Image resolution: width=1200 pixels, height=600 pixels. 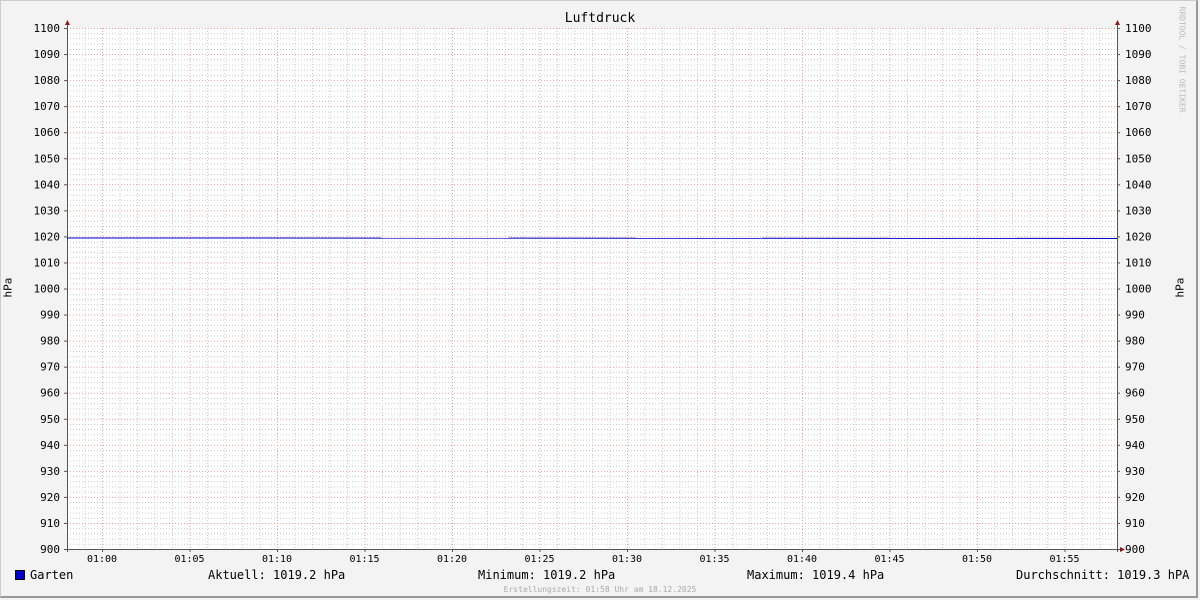 What do you see at coordinates (600, 18) in the screenshot?
I see `chart-title: Luftdruck` at bounding box center [600, 18].